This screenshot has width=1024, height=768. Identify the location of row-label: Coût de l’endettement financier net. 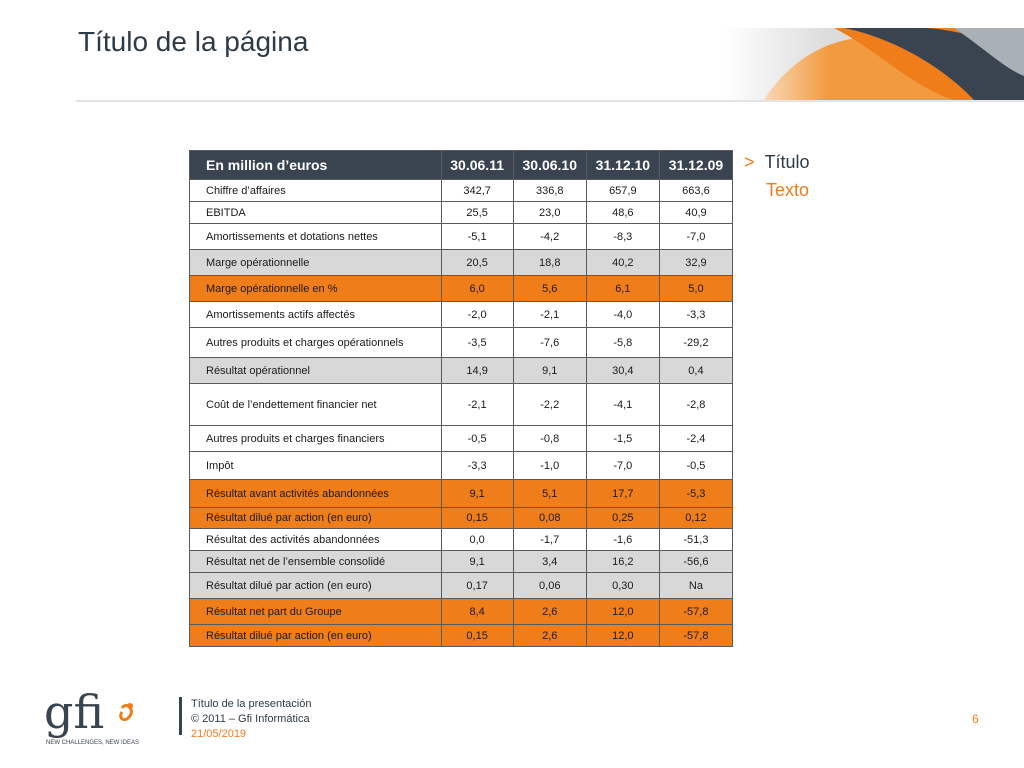
(315, 404).